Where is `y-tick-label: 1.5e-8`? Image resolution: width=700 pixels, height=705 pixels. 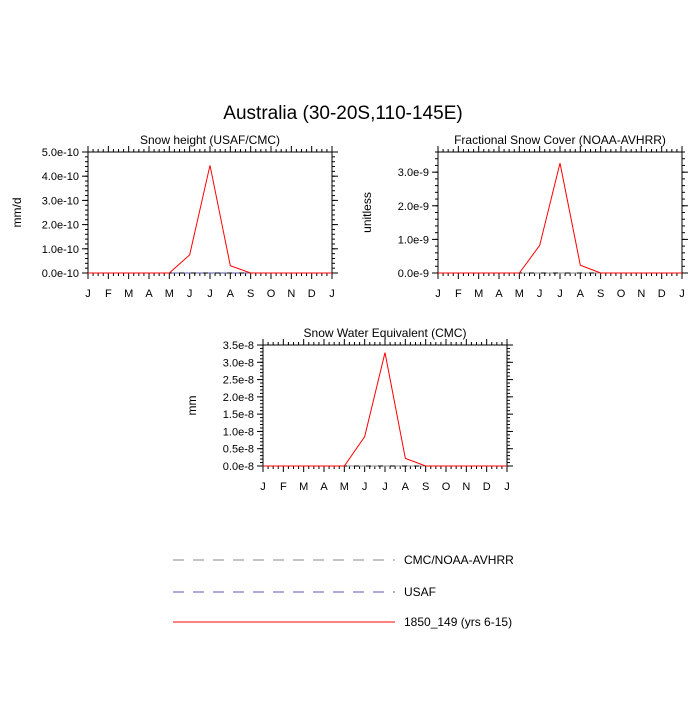 y-tick-label: 1.5e-8 is located at coordinates (238, 415).